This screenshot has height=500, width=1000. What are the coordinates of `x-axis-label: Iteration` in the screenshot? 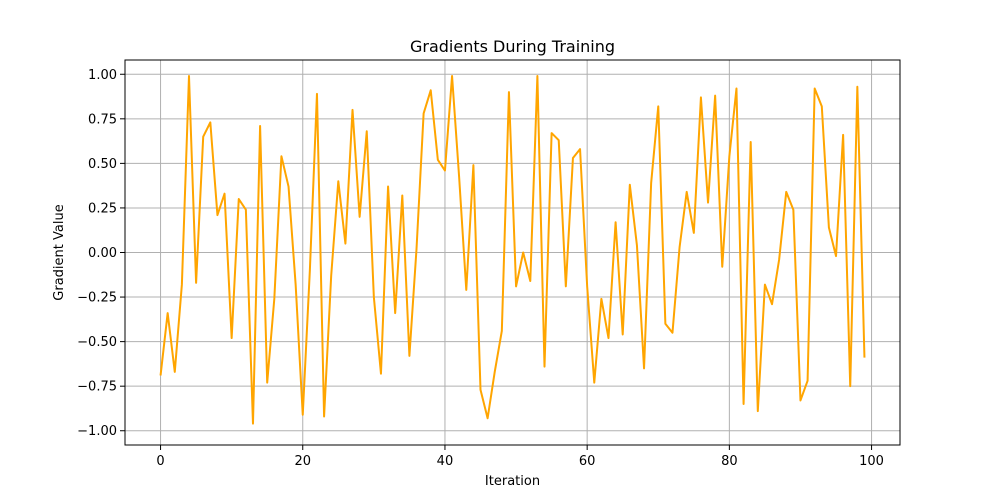 It's located at (512, 481).